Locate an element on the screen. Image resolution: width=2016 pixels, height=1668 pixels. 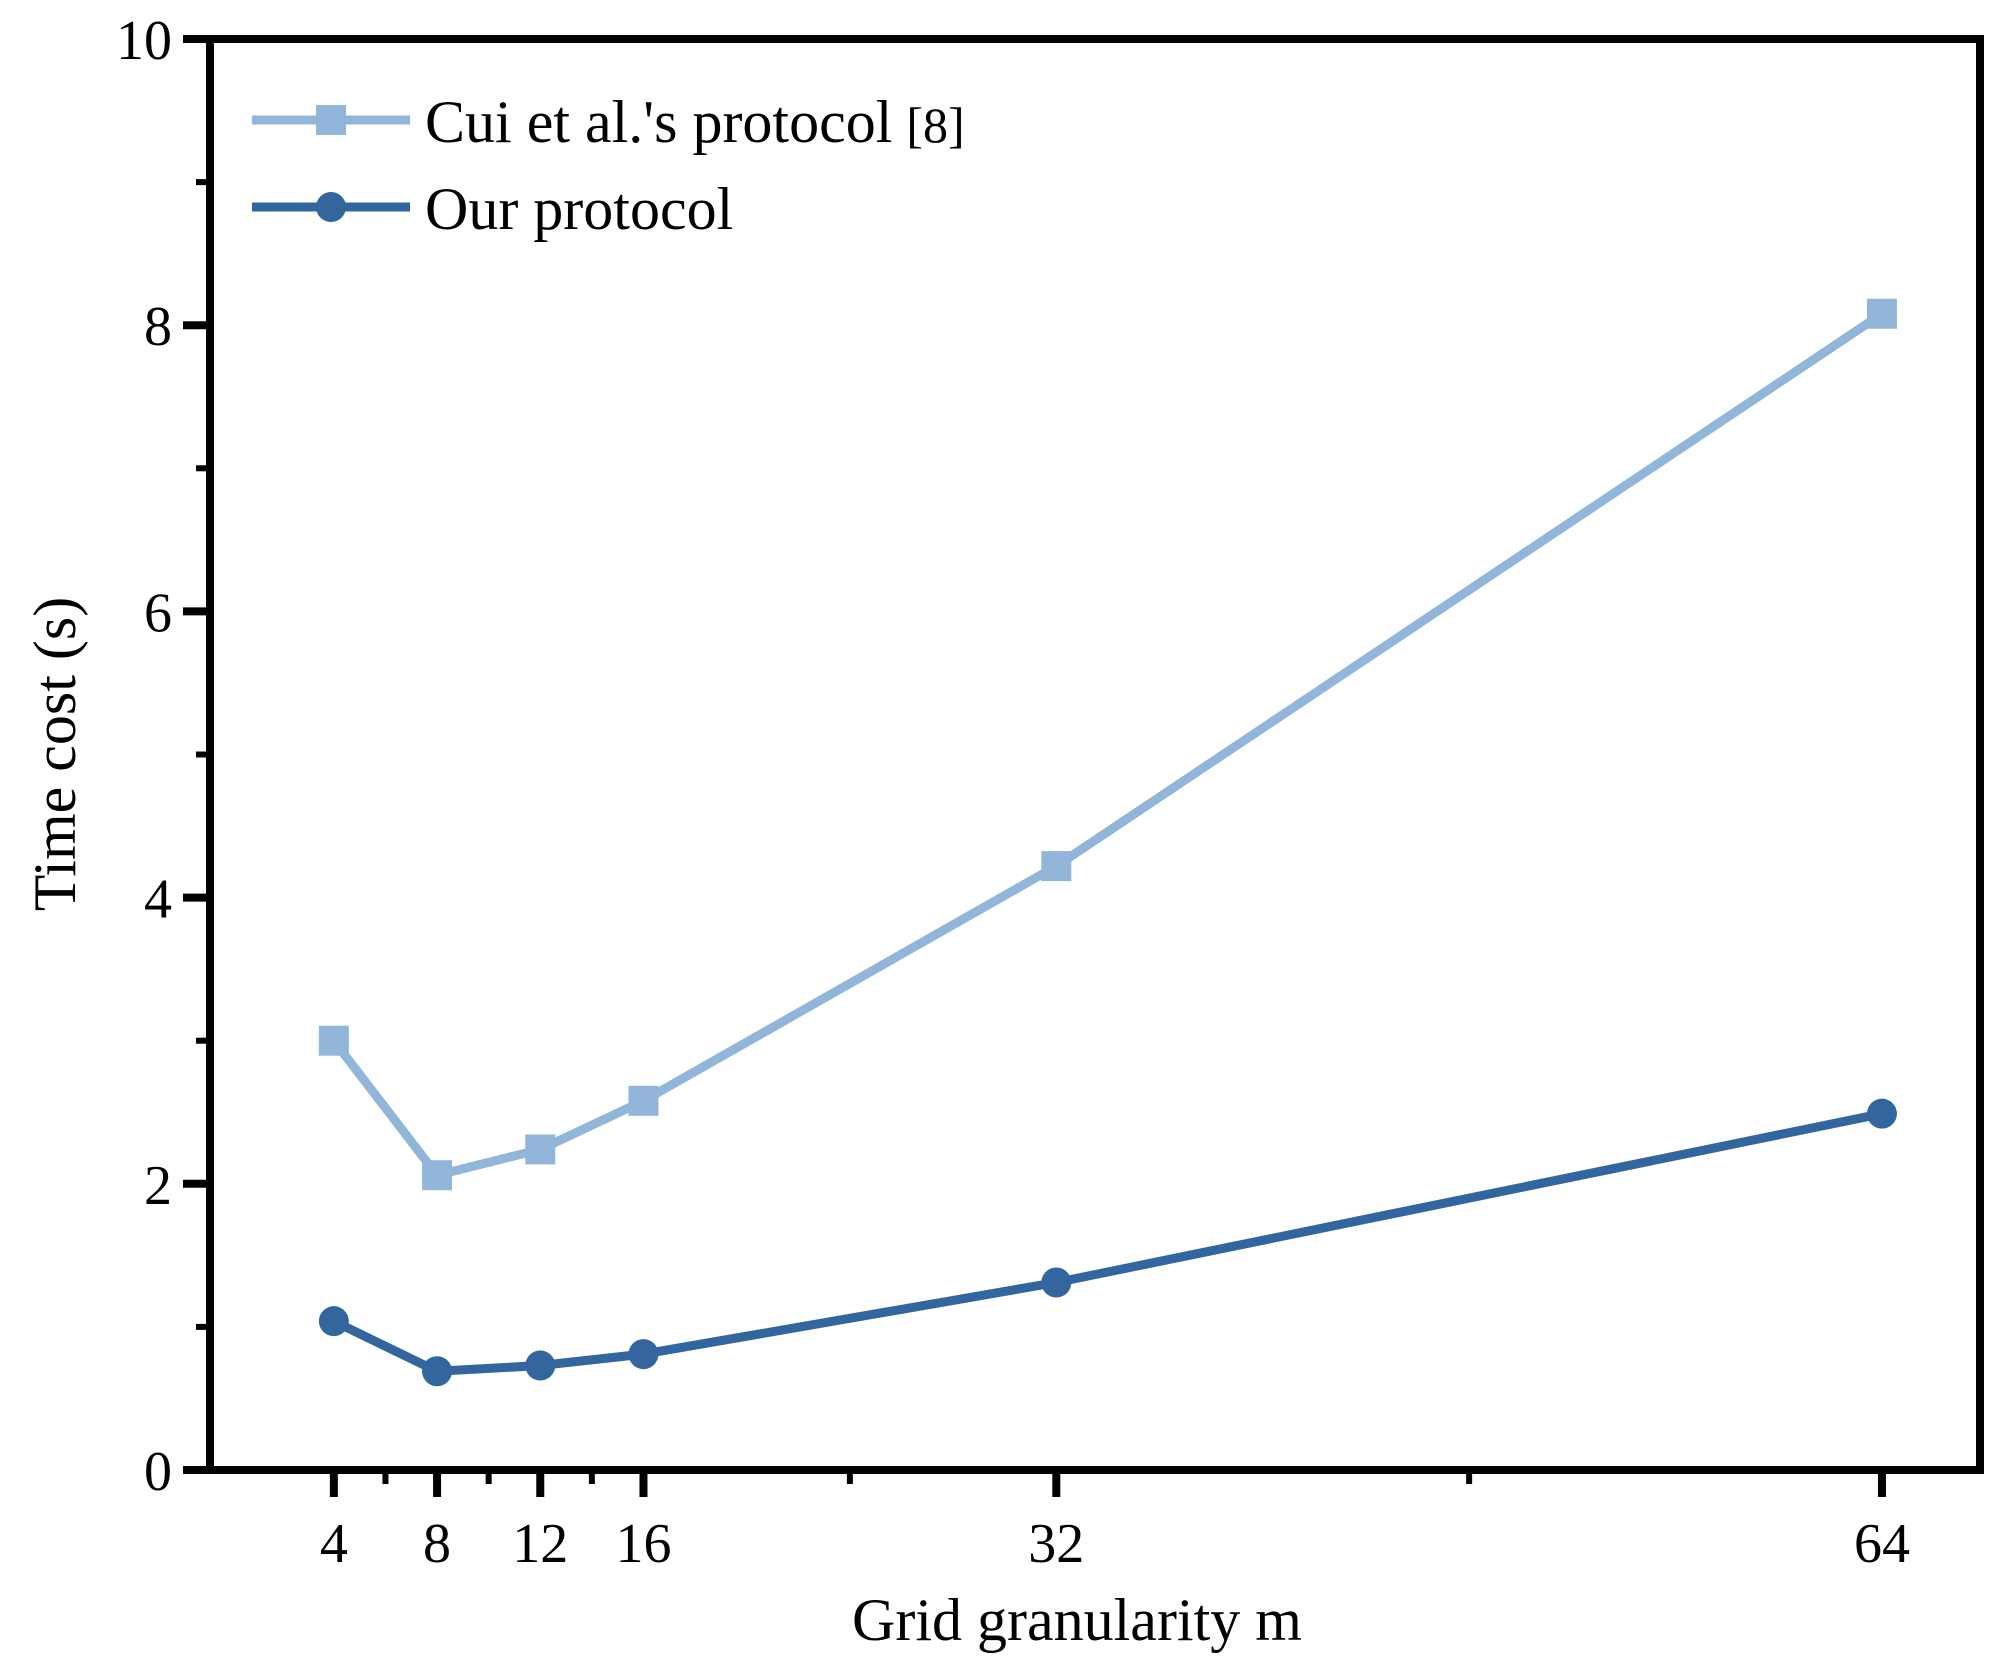
legend-label-cui-name: Cui et al.'s protocol is located at coordinates (658, 122).